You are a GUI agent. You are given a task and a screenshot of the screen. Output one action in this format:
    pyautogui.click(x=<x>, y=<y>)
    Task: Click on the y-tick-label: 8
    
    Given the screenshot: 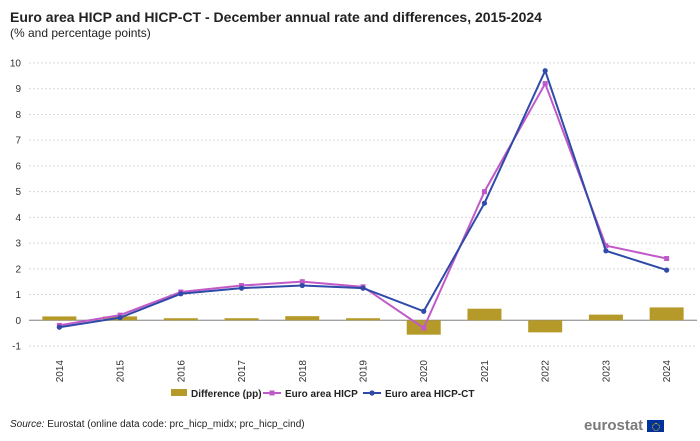 What is the action you would take?
    pyautogui.click(x=18, y=115)
    